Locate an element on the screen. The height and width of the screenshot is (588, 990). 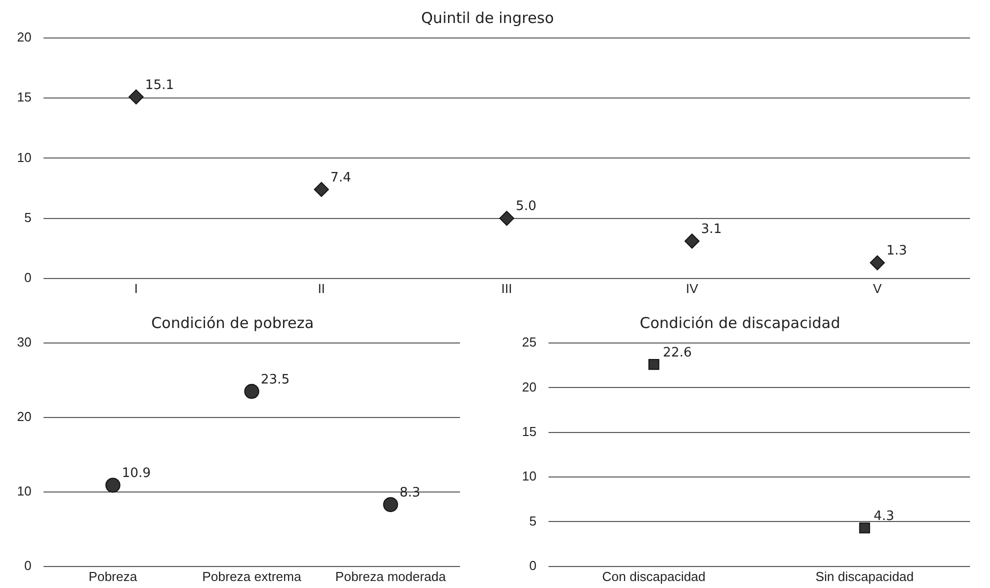
chart-title: Condición de pobreza is located at coordinates (232, 323).